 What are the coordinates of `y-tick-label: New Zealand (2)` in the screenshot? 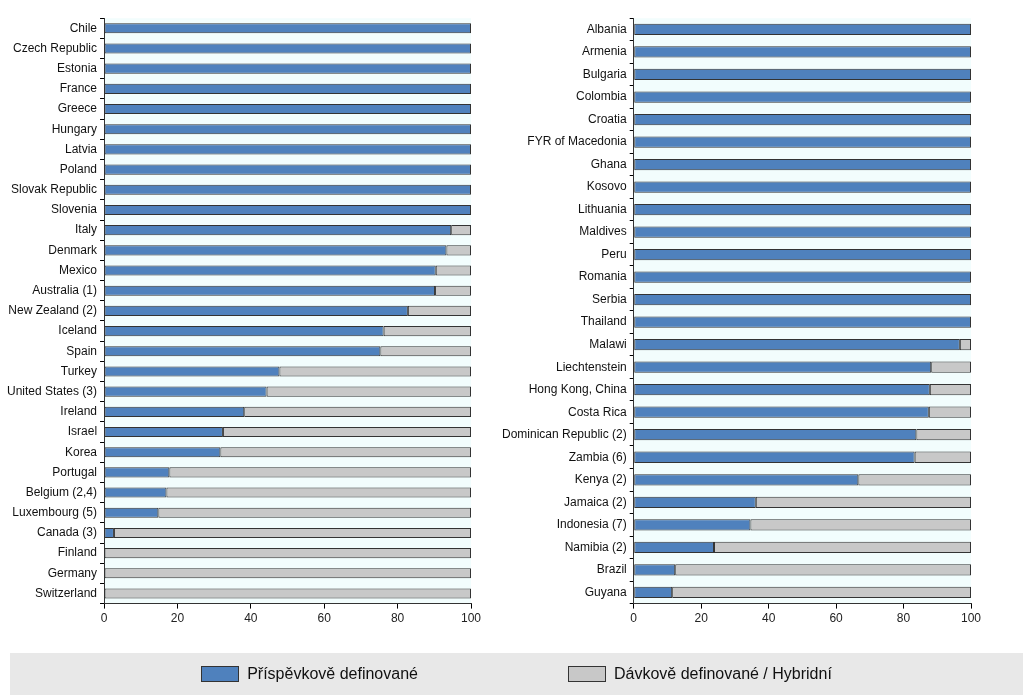 It's located at (53, 310).